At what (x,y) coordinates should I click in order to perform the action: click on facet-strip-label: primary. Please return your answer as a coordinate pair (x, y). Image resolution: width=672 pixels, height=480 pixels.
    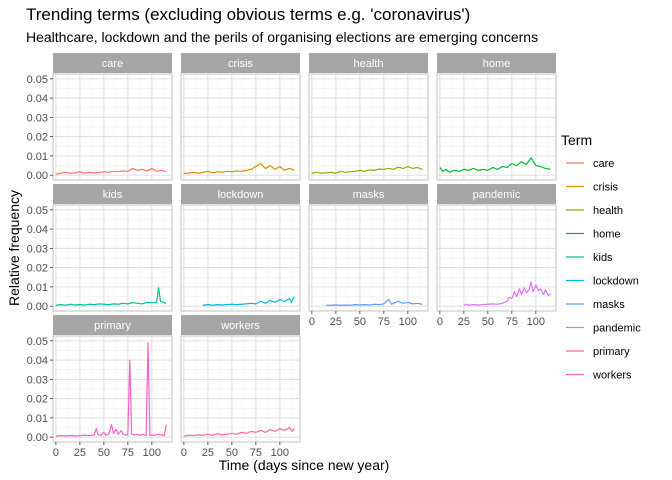
    Looking at the image, I should click on (112, 326).